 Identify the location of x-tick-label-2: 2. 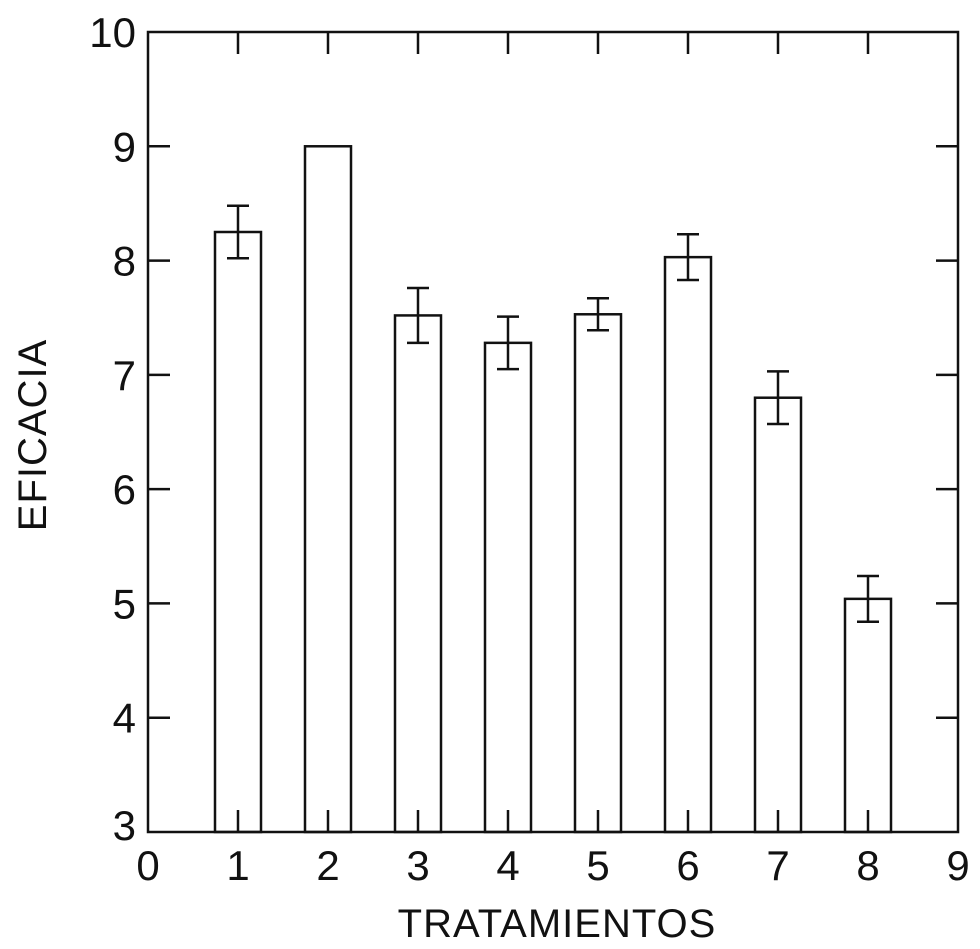
(327, 865).